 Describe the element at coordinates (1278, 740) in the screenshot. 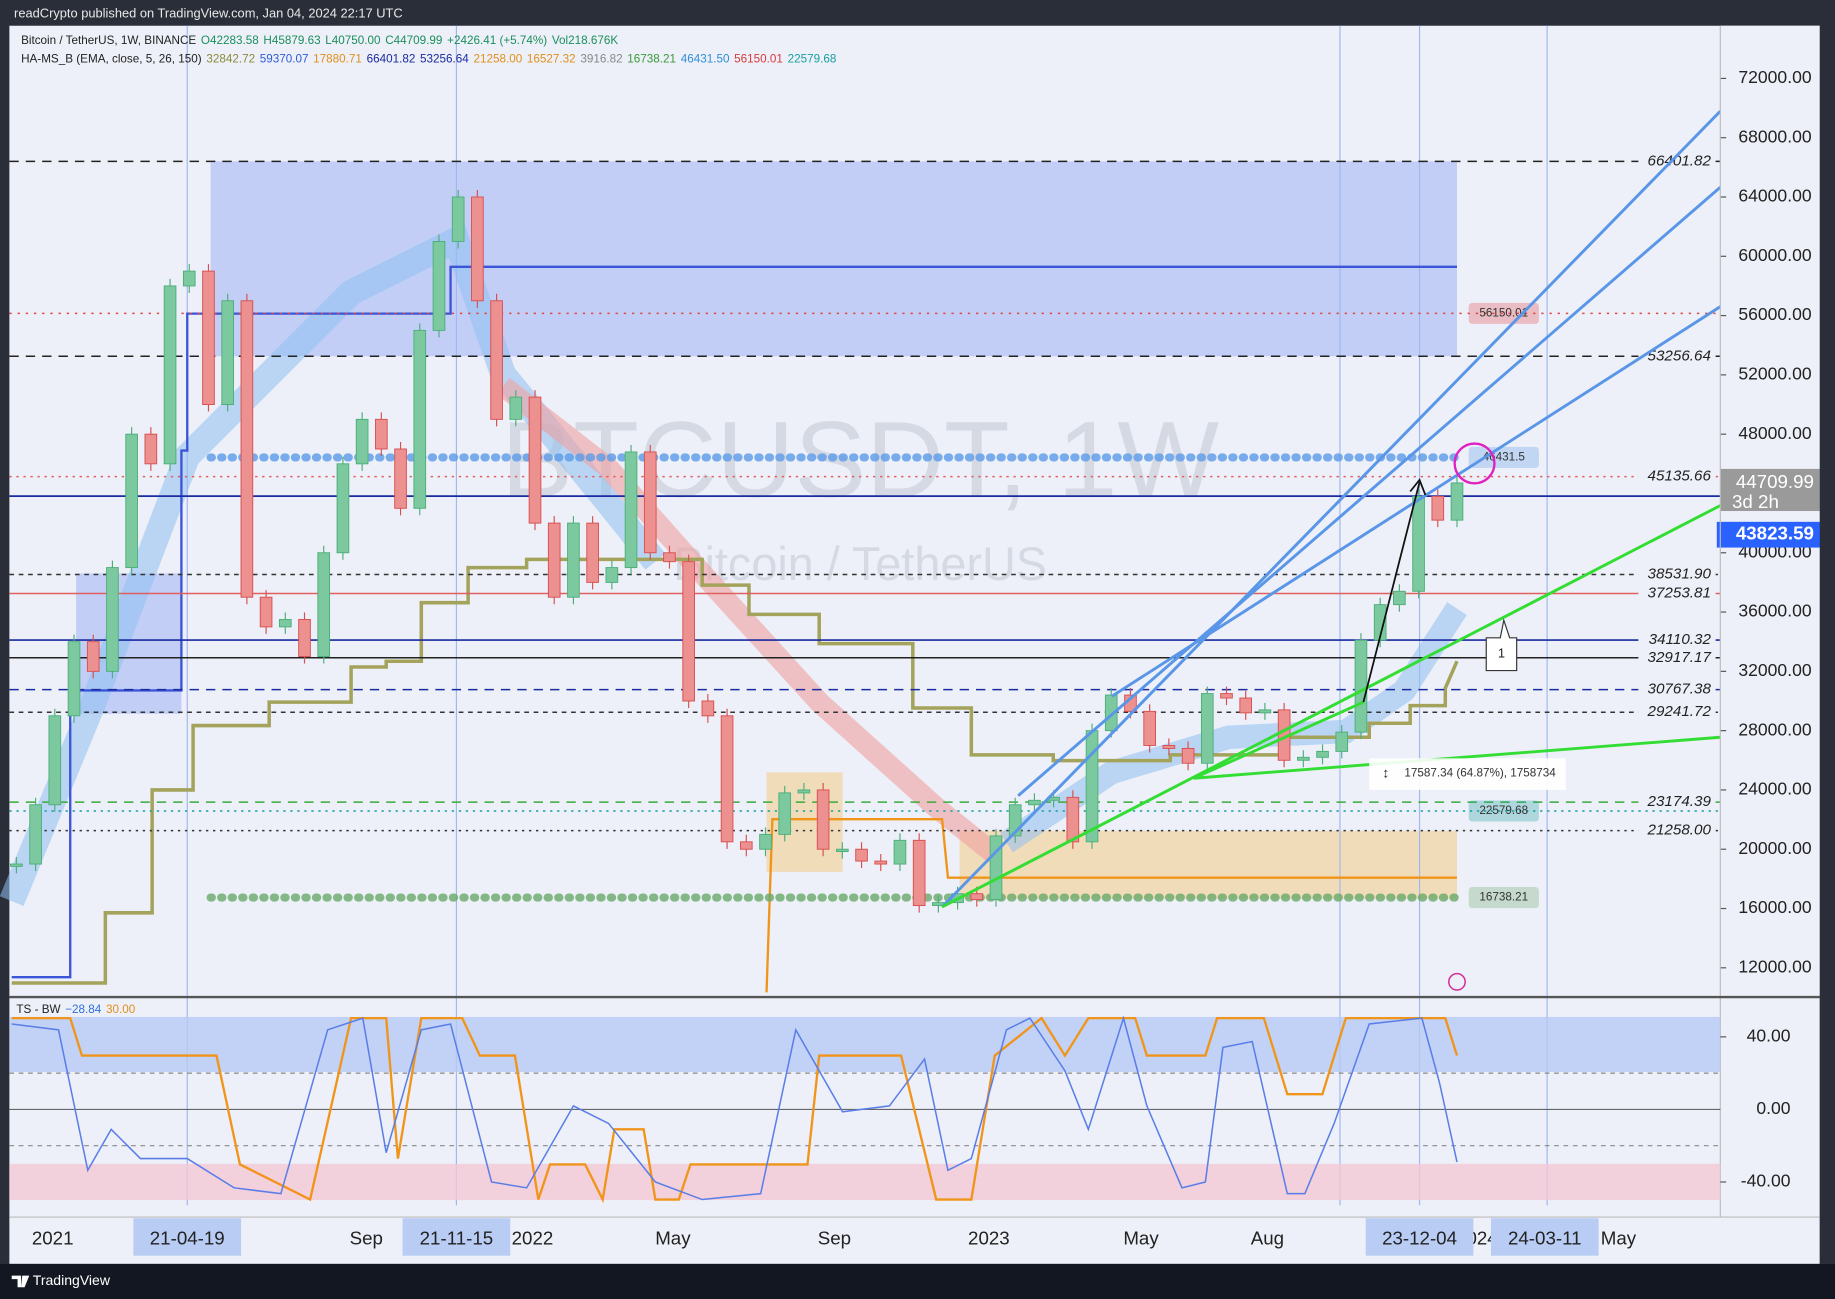

I see `trendline-green` at that location.